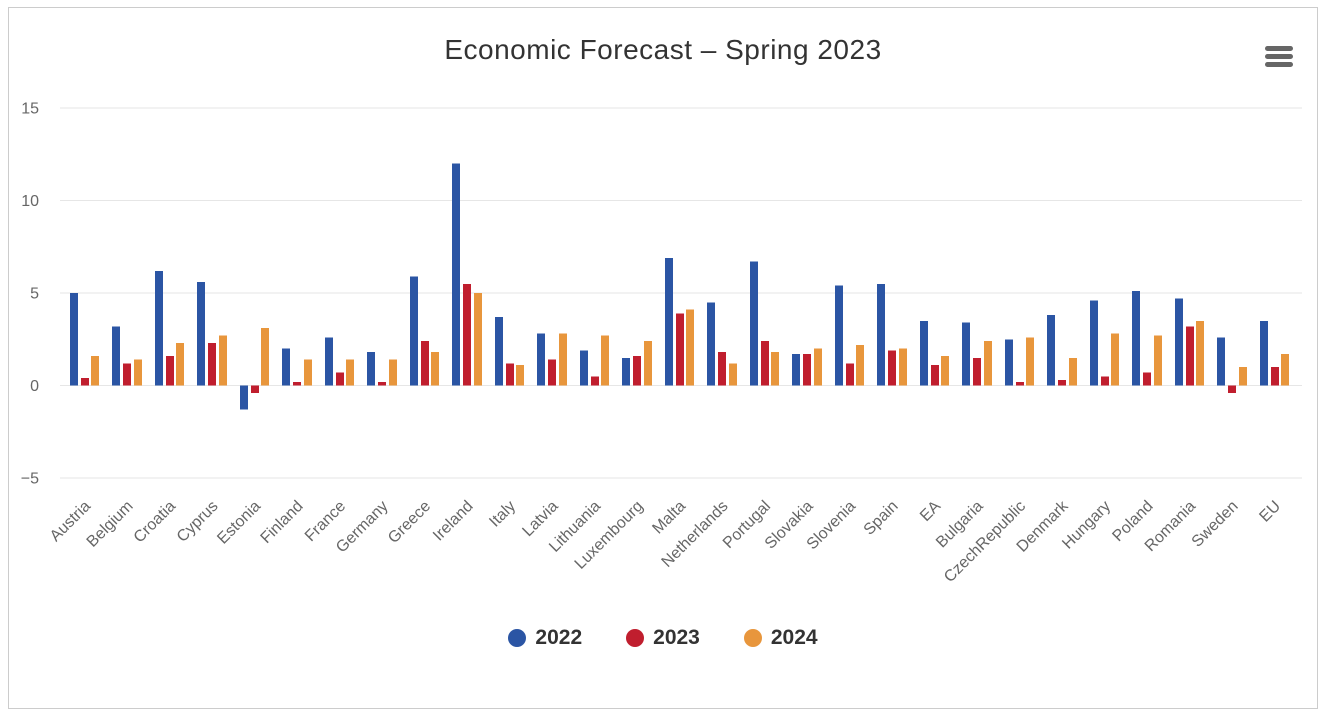 This screenshot has width=1324, height=709. I want to click on bar-2023-malta, so click(680, 349).